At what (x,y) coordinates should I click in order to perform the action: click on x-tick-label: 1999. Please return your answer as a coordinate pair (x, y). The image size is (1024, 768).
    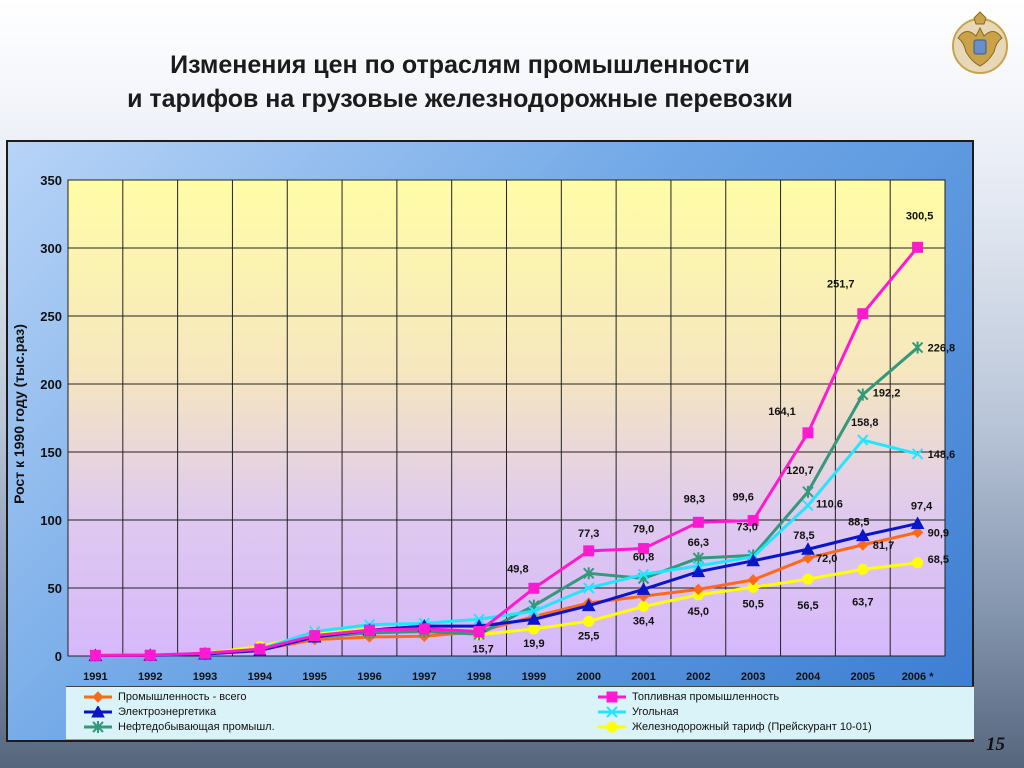
    Looking at the image, I should click on (534, 677).